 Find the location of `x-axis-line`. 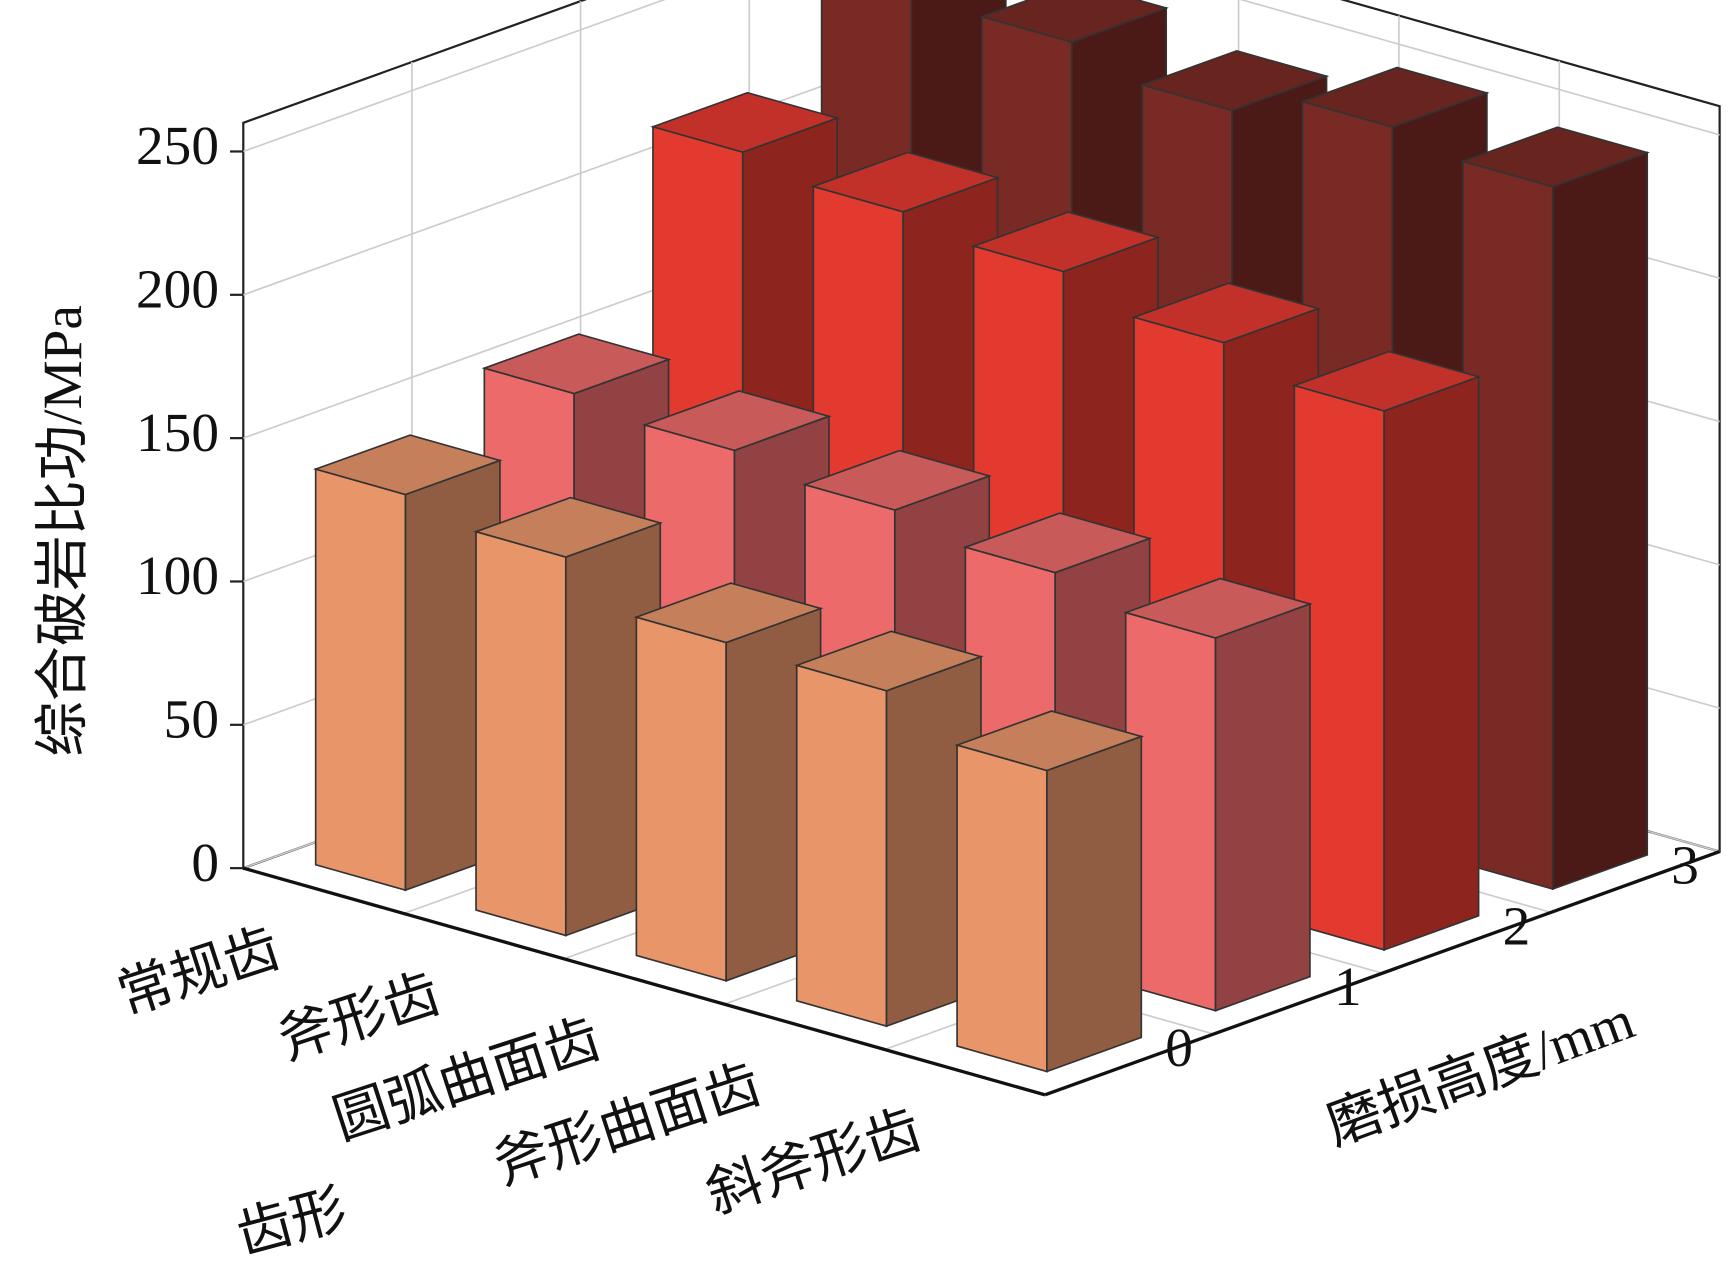

x-axis-line is located at coordinates (644, 981).